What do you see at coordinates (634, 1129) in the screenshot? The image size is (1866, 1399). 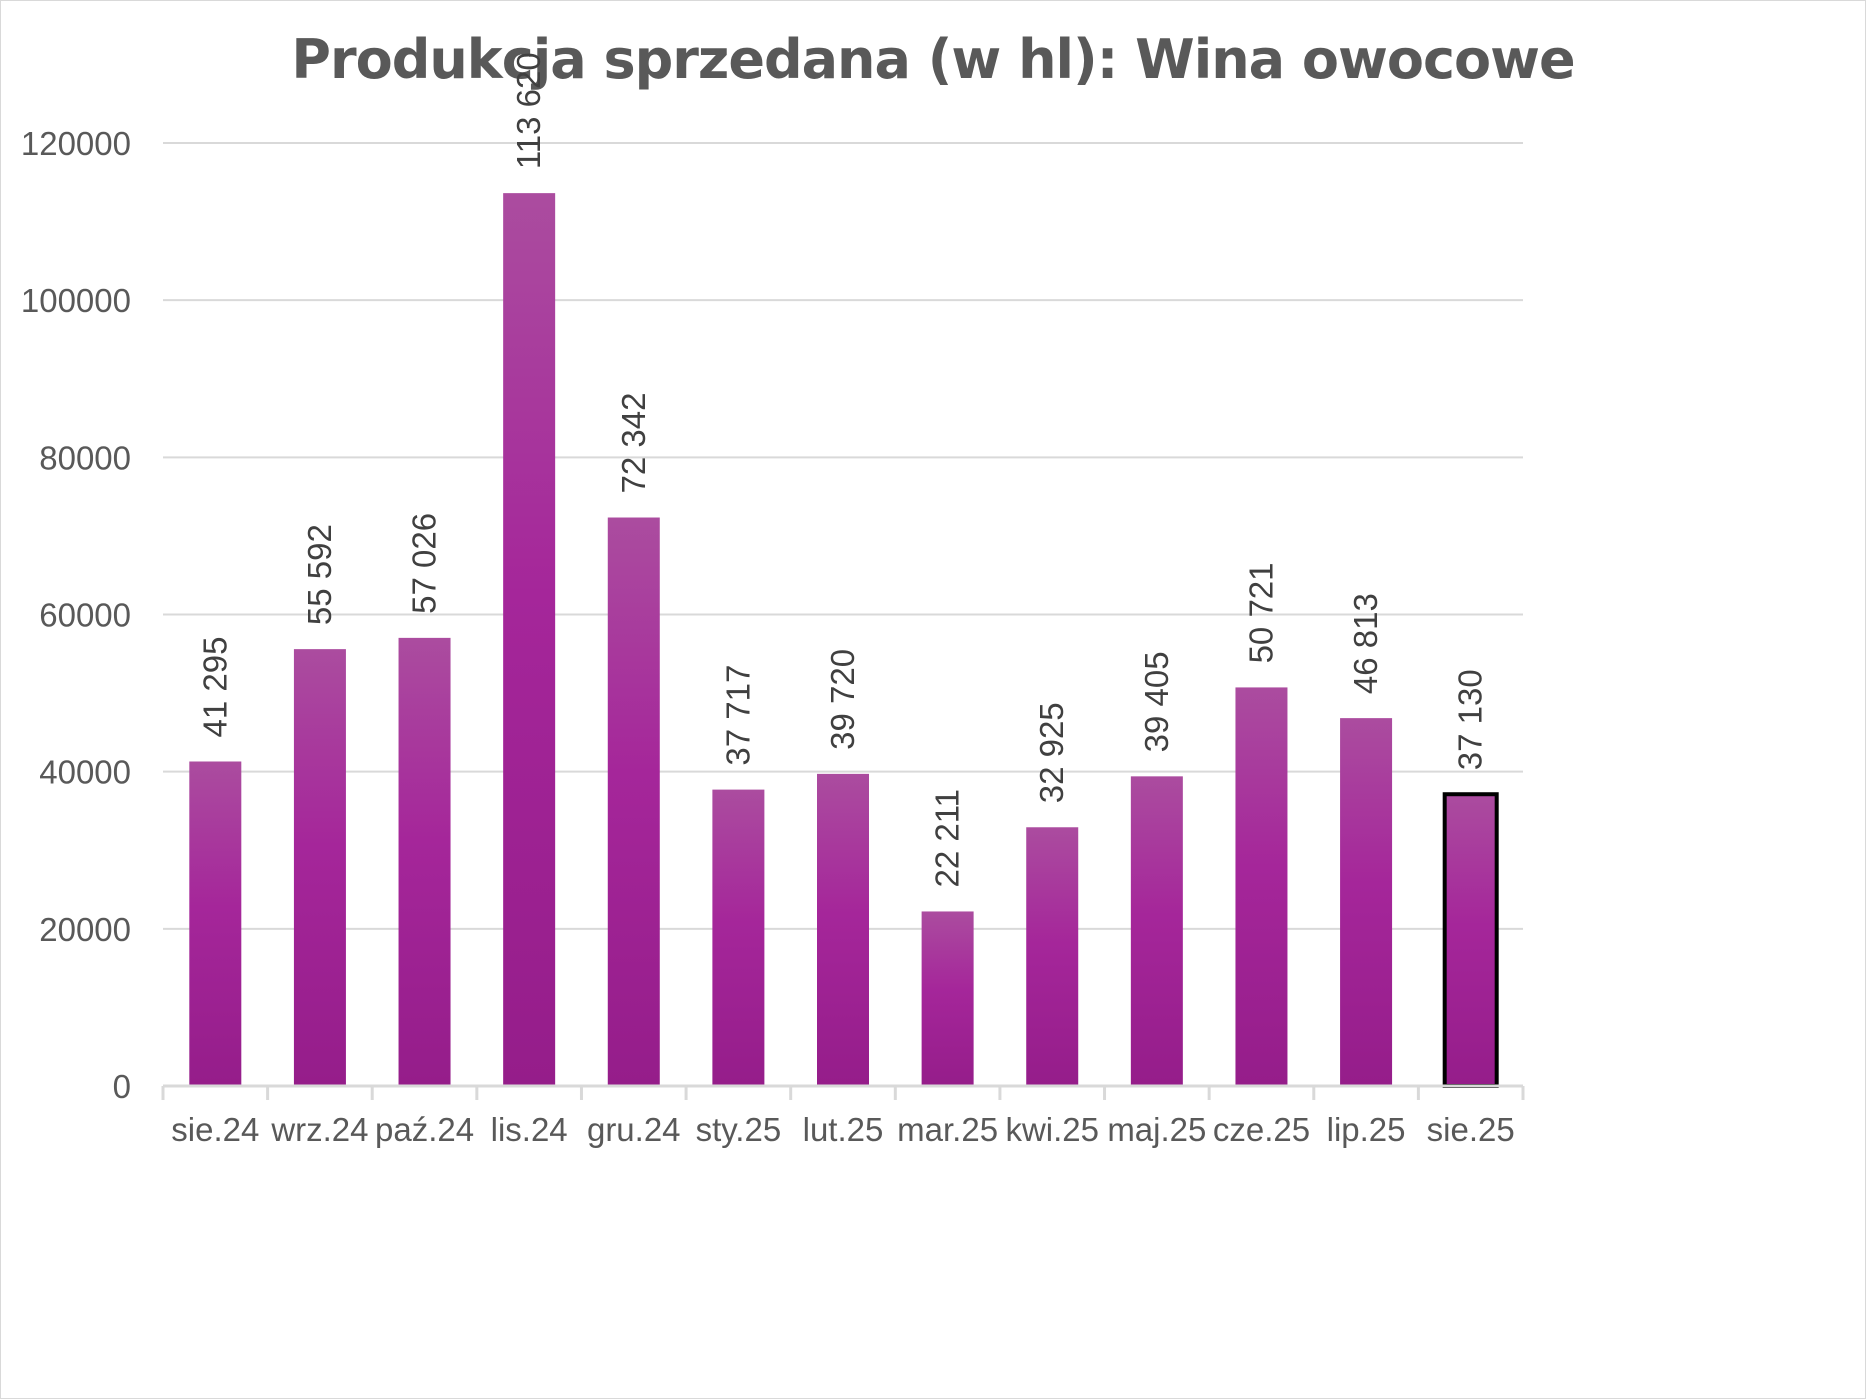 I see `x-tick-label: gru.24` at bounding box center [634, 1129].